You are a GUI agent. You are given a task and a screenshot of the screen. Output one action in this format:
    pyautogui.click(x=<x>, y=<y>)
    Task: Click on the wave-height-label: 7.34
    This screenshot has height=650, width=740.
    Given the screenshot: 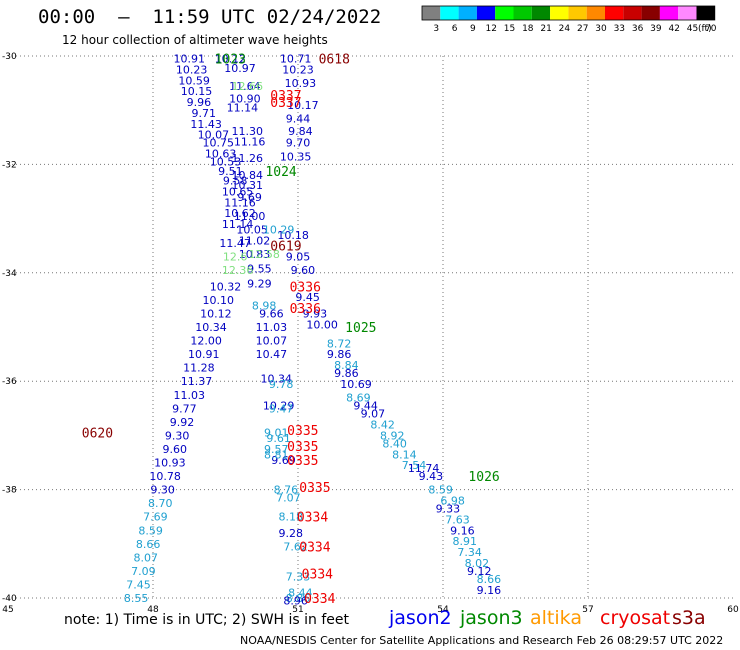 What is the action you would take?
    pyautogui.click(x=469, y=552)
    